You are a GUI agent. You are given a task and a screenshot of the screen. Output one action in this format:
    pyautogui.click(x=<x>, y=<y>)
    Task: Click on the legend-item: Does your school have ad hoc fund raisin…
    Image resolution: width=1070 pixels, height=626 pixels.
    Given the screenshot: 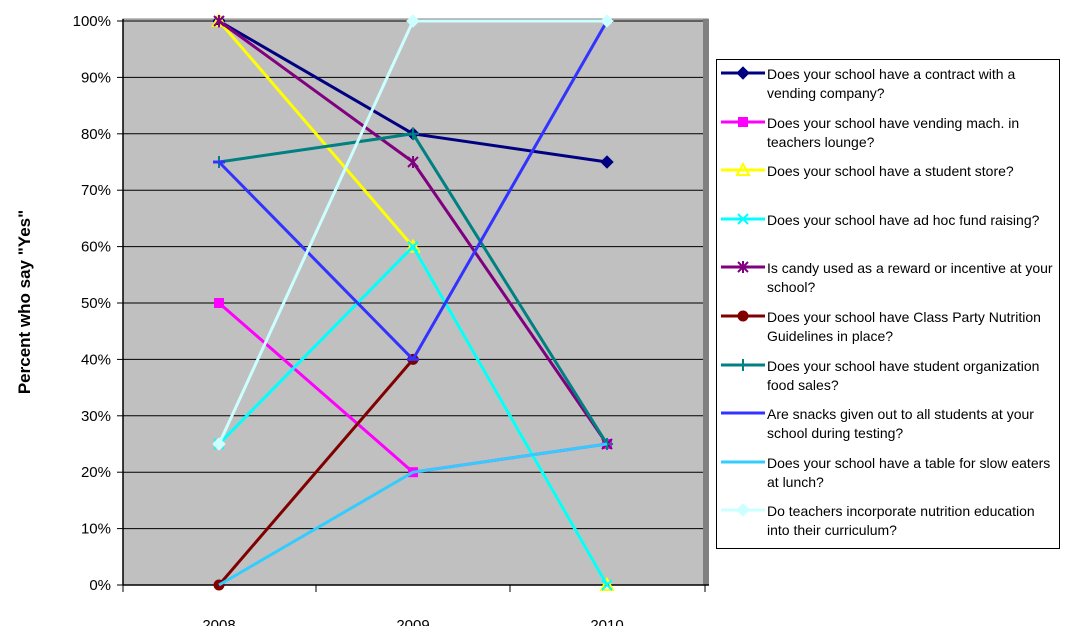 What is the action you would take?
    pyautogui.click(x=888, y=232)
    